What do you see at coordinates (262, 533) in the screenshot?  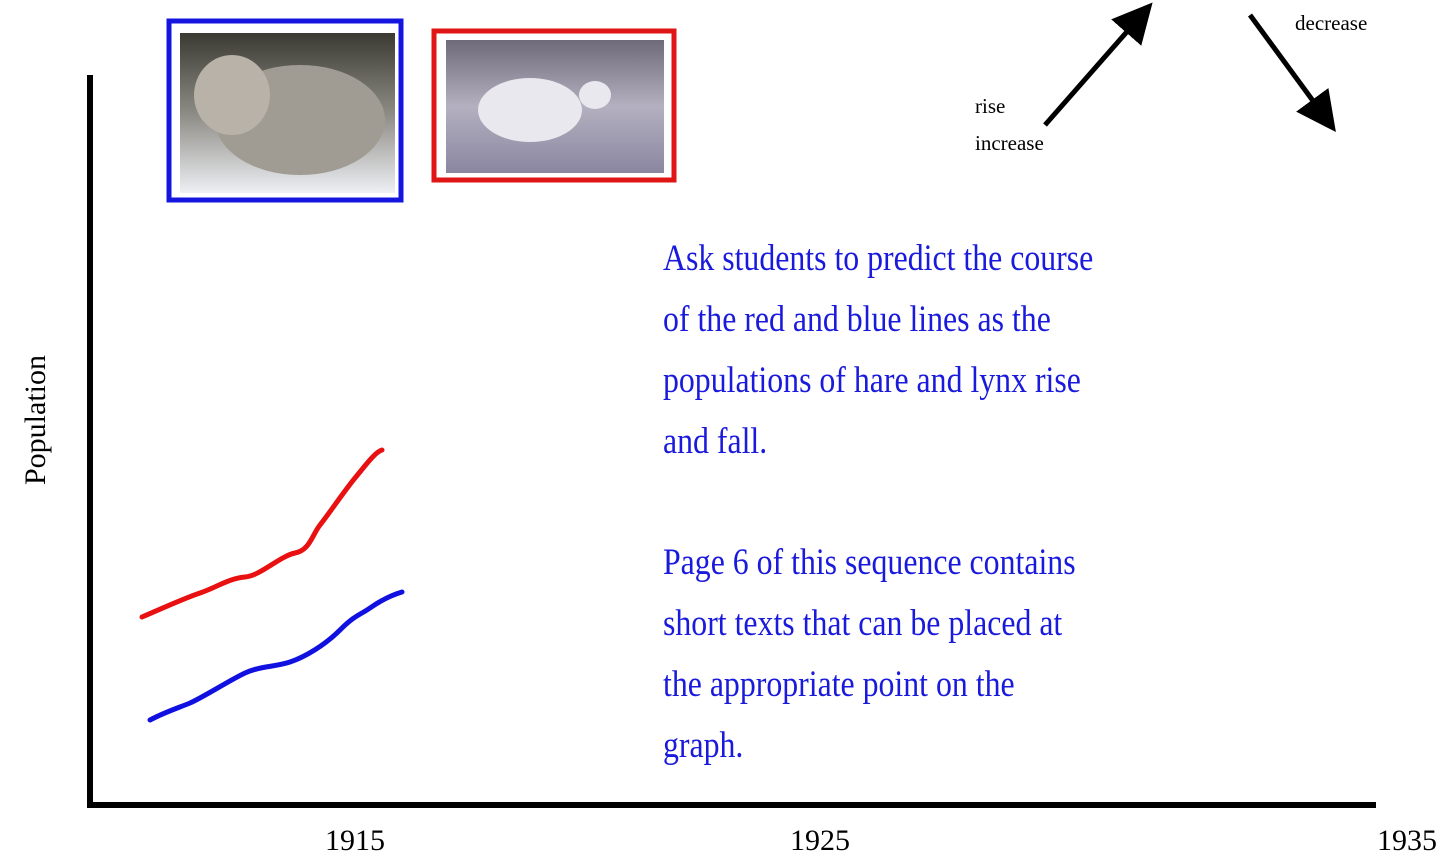 I see `hare-line` at bounding box center [262, 533].